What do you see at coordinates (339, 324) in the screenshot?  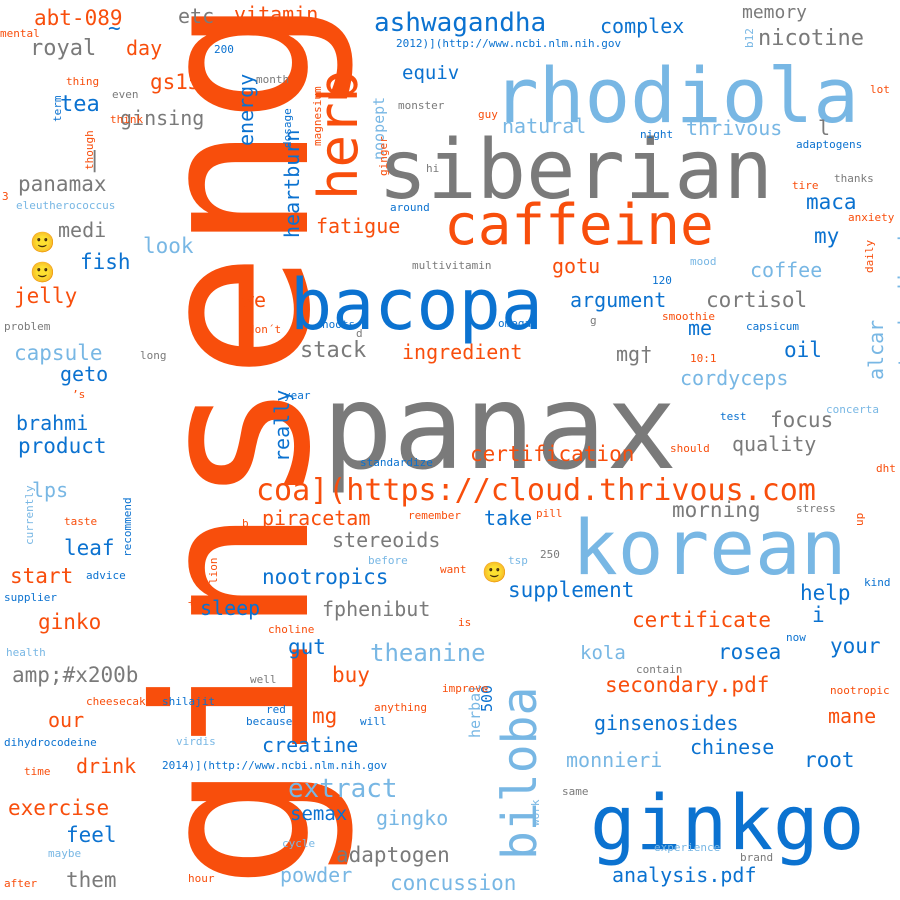 I see `word-tiny: noots` at bounding box center [339, 324].